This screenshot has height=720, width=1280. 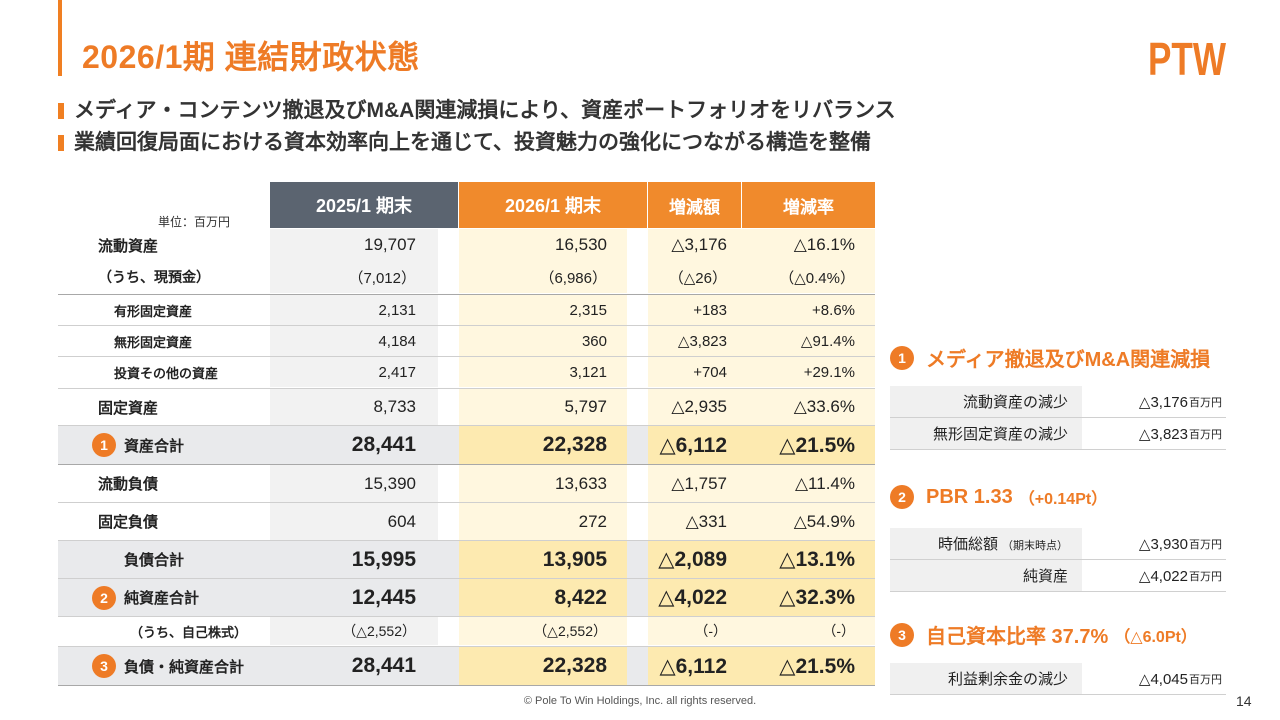 What do you see at coordinates (694, 483) in the screenshot?
I see `value-change: △1,757` at bounding box center [694, 483].